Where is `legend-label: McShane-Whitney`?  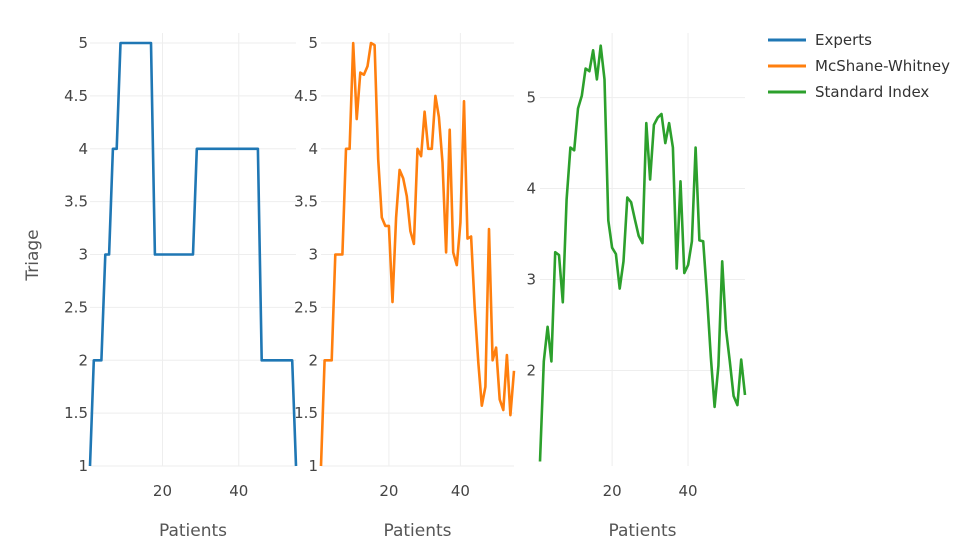 legend-label: McShane-Whitney is located at coordinates (882, 66).